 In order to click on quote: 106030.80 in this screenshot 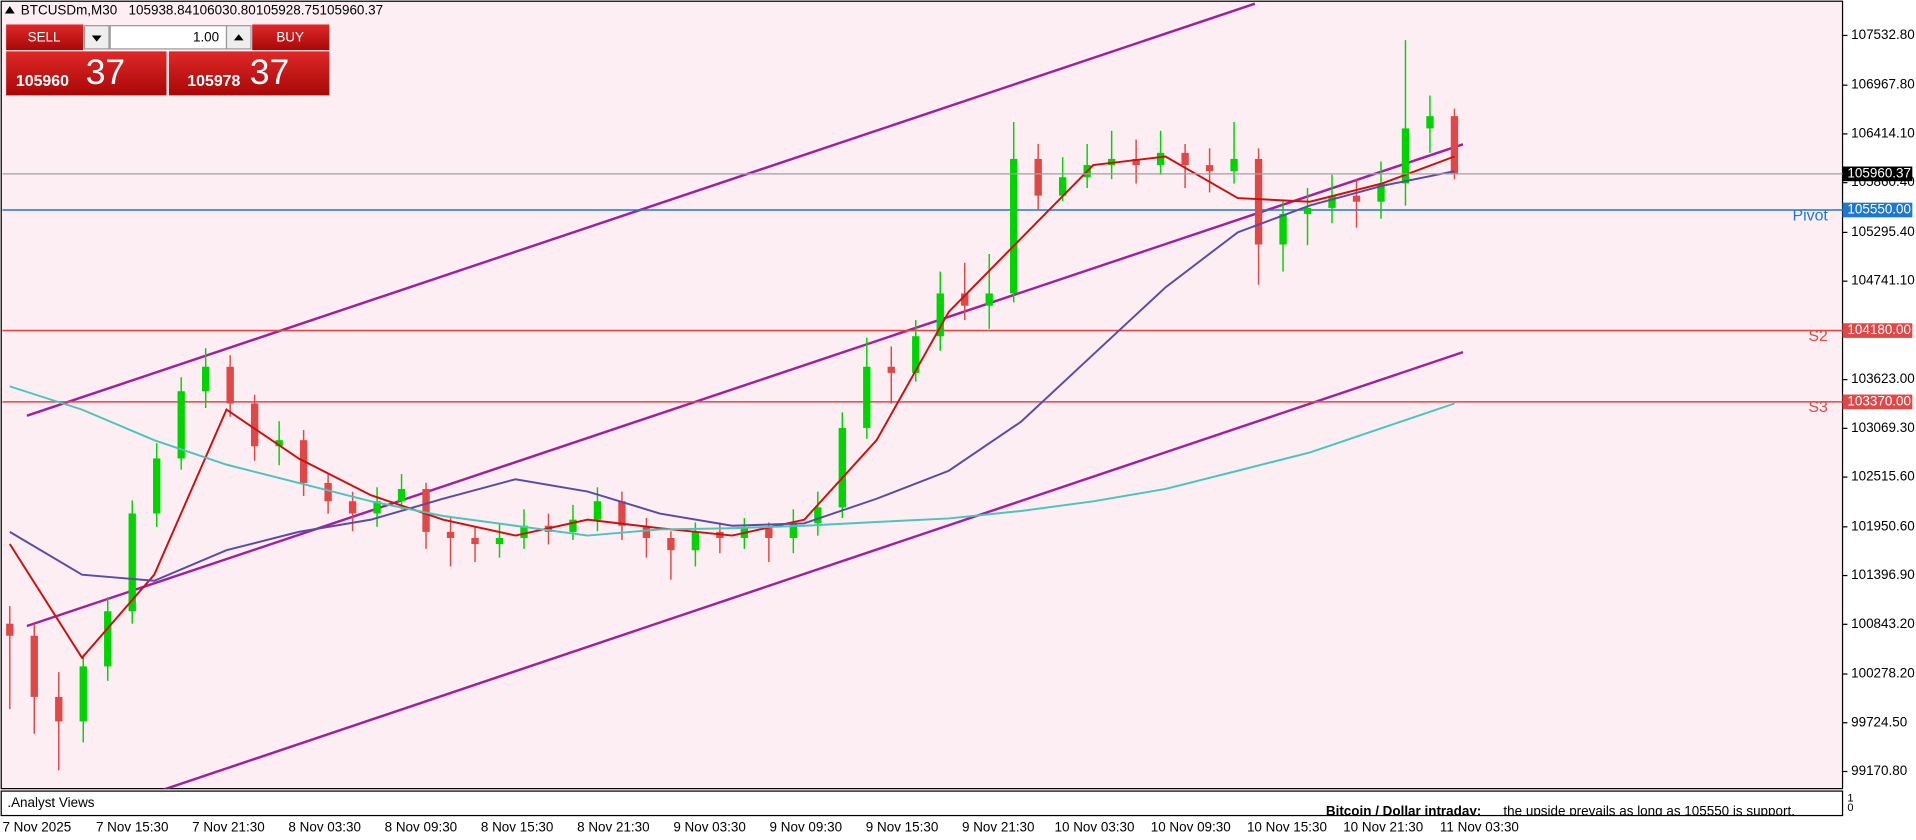, I will do `click(224, 10)`.